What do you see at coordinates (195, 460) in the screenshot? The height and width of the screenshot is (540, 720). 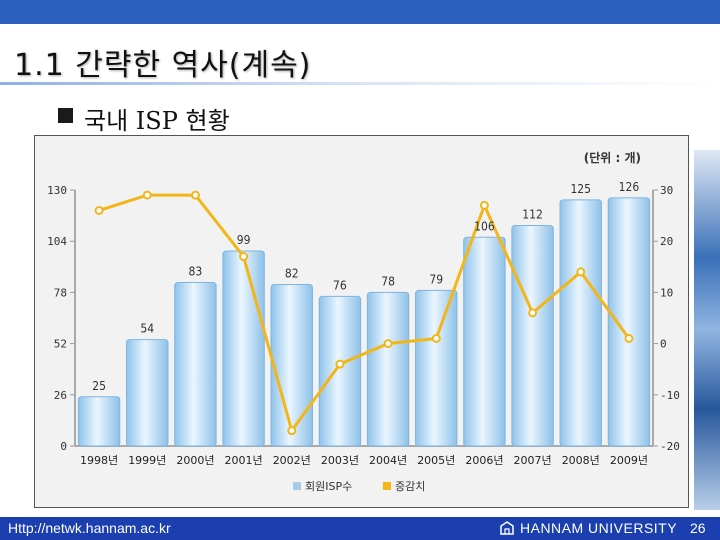 I see `x-tick-label: 2000년` at bounding box center [195, 460].